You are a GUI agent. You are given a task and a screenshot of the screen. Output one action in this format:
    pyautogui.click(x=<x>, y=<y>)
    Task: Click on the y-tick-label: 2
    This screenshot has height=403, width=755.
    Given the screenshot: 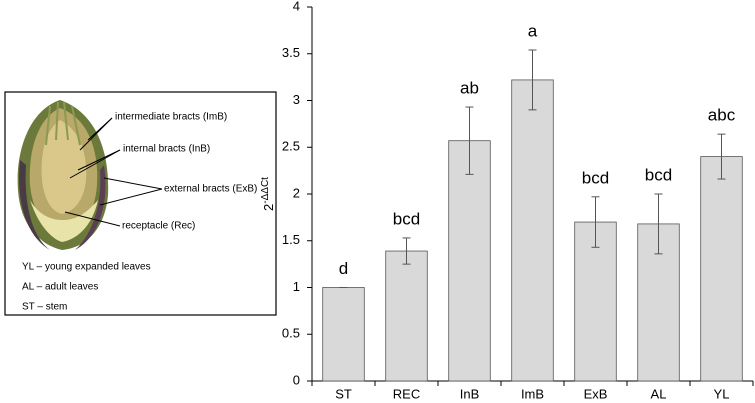 What is the action you would take?
    pyautogui.click(x=296, y=192)
    